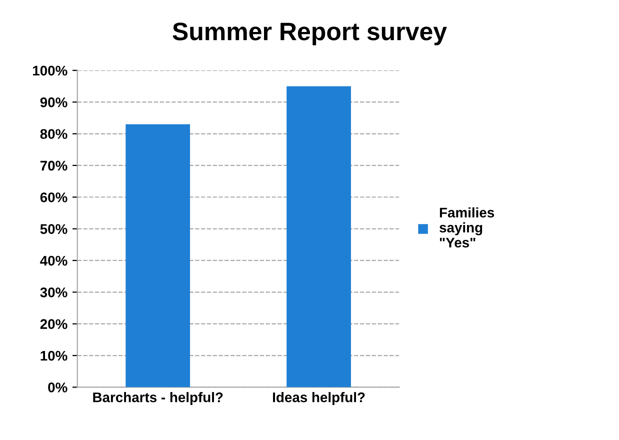 This screenshot has width=619, height=440. What do you see at coordinates (50, 71) in the screenshot?
I see `y-tick-label: 100%` at bounding box center [50, 71].